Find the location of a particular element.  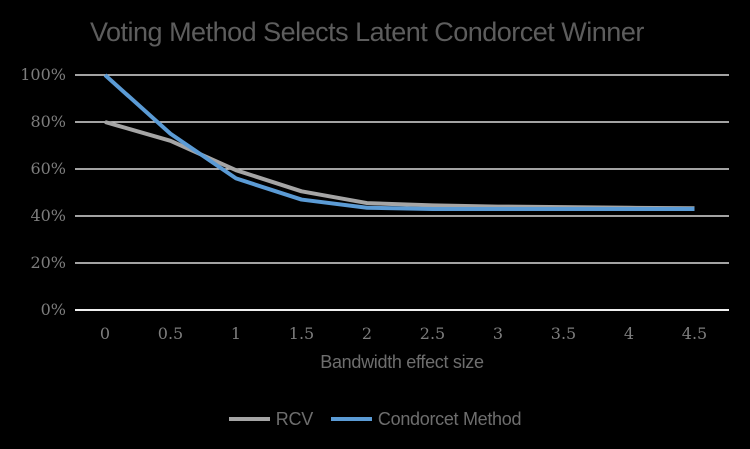

y-tick-label: 40% is located at coordinates (48, 215).